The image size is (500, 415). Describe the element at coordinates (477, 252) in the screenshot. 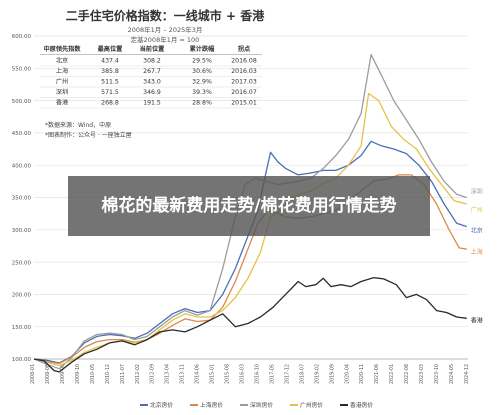

I see `series-end-label: 上海` at that location.